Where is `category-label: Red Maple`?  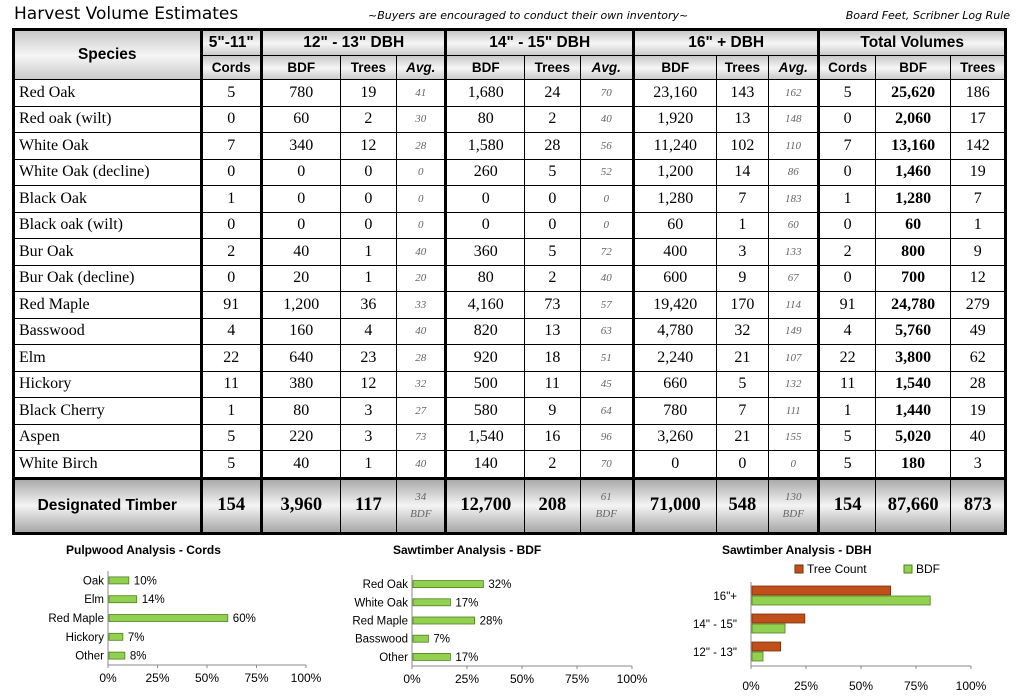
category-label: Red Maple is located at coordinates (76, 619).